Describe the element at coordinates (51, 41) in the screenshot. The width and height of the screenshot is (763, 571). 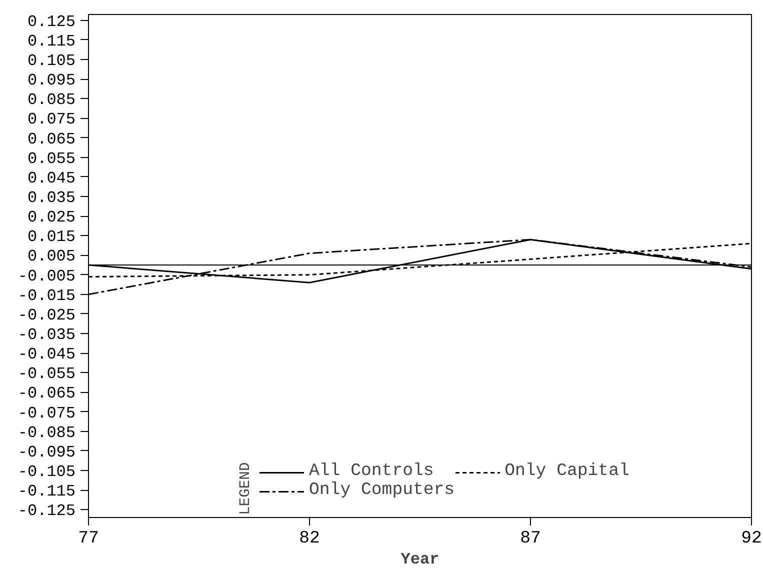
I see `y-tick-label: 0.115` at that location.